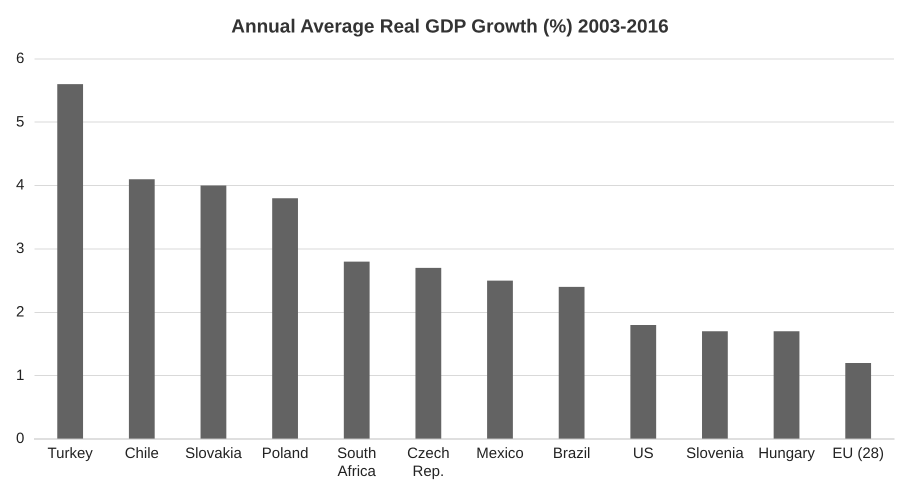 The height and width of the screenshot is (487, 914). I want to click on x-tick-label: Turkey, so click(71, 453).